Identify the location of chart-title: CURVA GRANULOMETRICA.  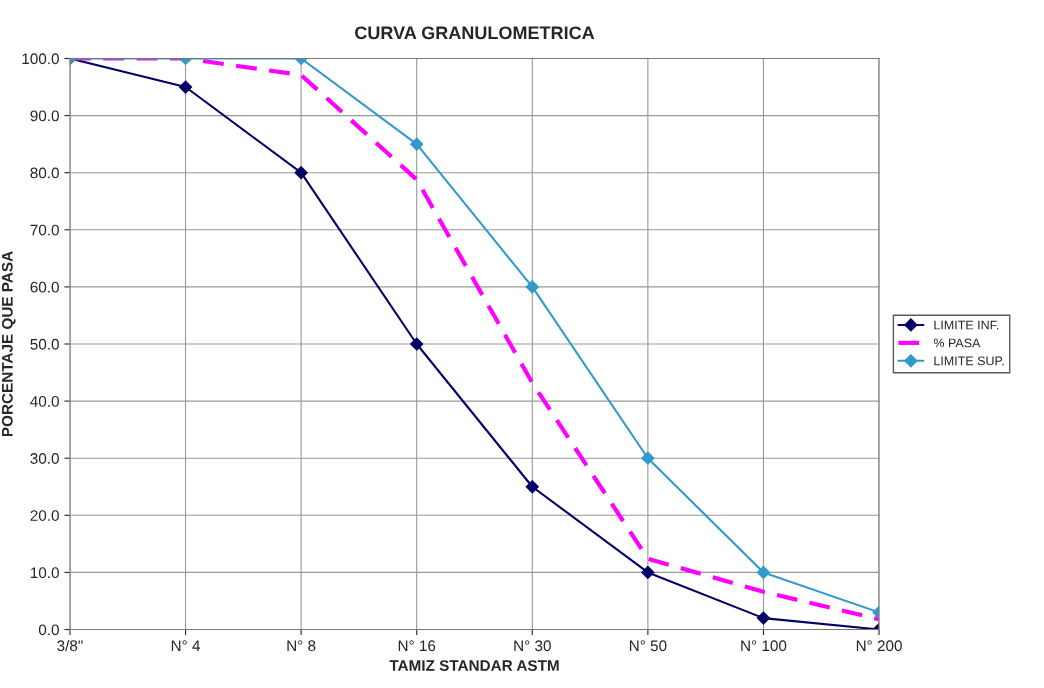
(475, 33).